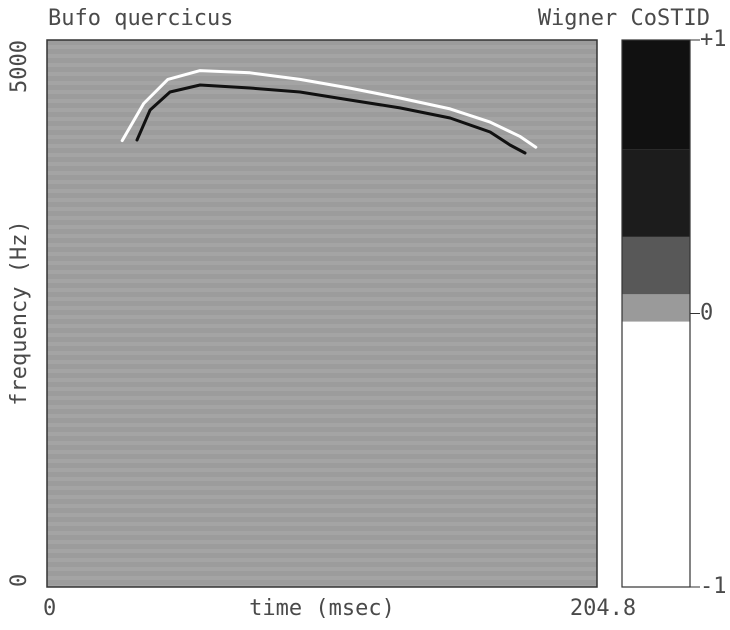  What do you see at coordinates (713, 586) in the screenshot?
I see `colorbar-tick-label: -1` at bounding box center [713, 586].